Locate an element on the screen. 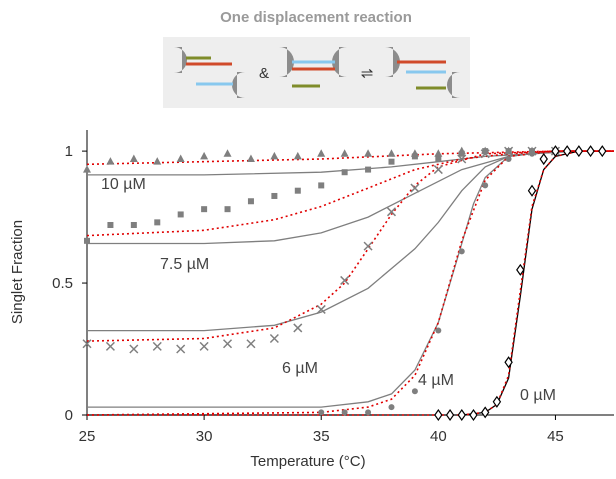 The width and height of the screenshot is (616, 479). x-tick-label: 40 is located at coordinates (438, 436).